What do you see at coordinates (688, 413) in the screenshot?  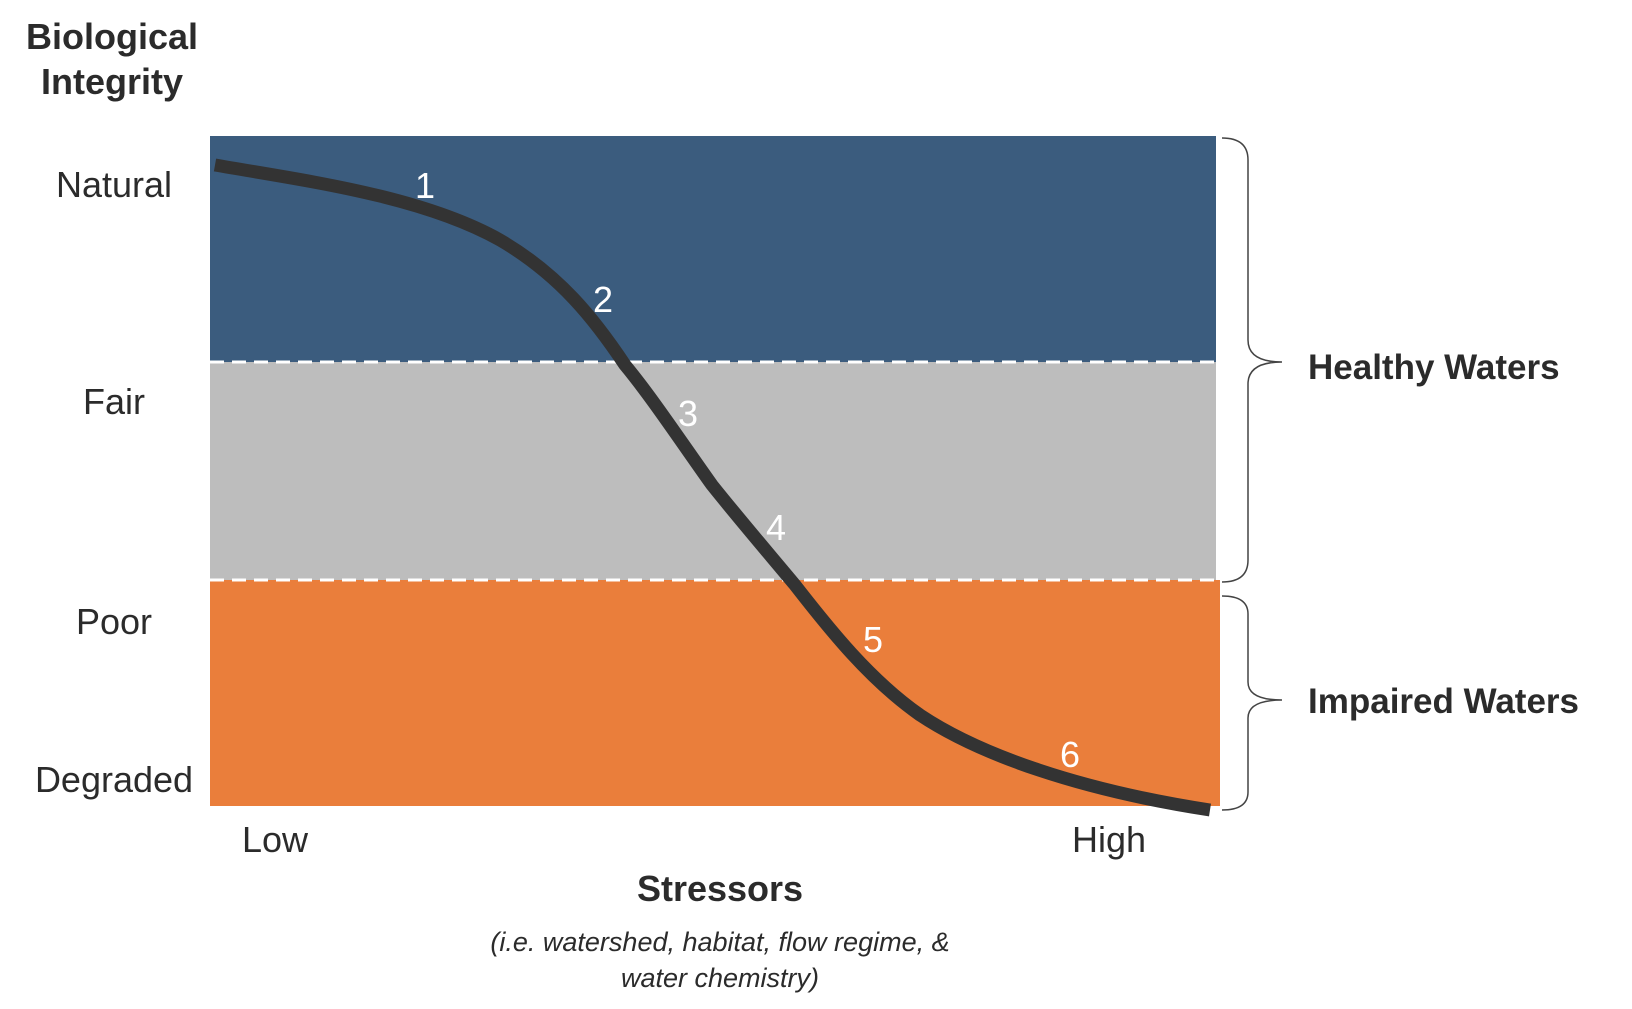 I see `point-label-3: 3` at bounding box center [688, 413].